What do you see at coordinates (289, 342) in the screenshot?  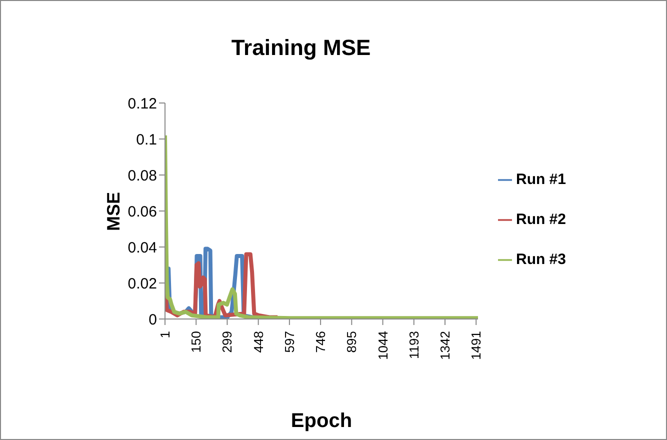 I see `x-tick-label: 597` at bounding box center [289, 342].